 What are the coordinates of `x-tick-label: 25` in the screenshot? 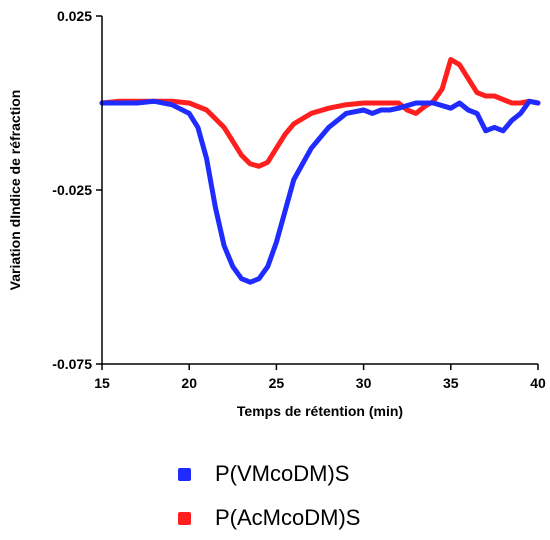 It's located at (277, 383).